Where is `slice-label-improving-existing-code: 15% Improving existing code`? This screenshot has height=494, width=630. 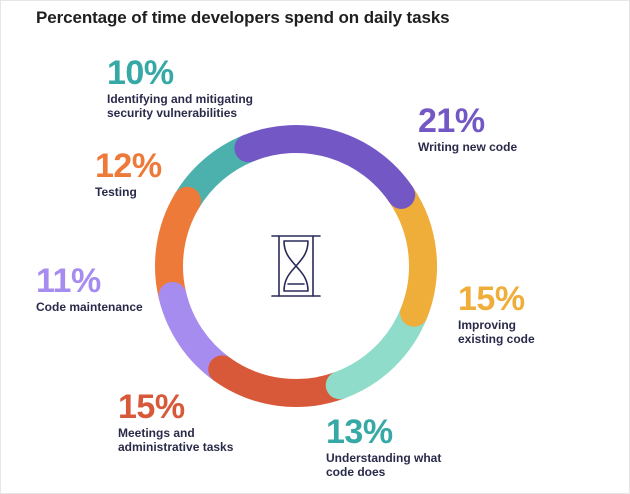
slice-label-improving-existing-code: 15% Improving existing code is located at coordinates (496, 314).